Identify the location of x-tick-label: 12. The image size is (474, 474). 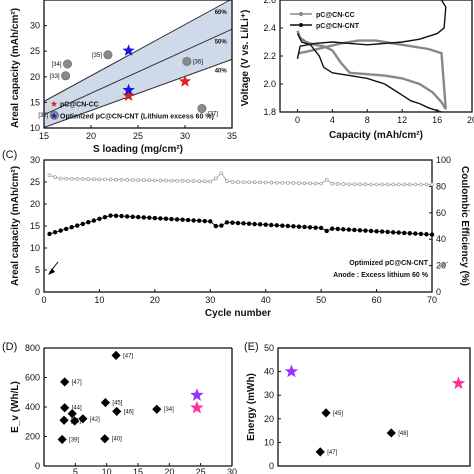
(402, 120).